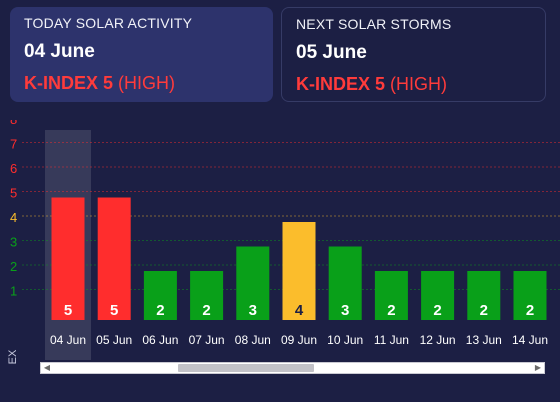 The height and width of the screenshot is (402, 560). I want to click on today-kindex: K-INDEX 5 (HIGH), so click(141, 83).